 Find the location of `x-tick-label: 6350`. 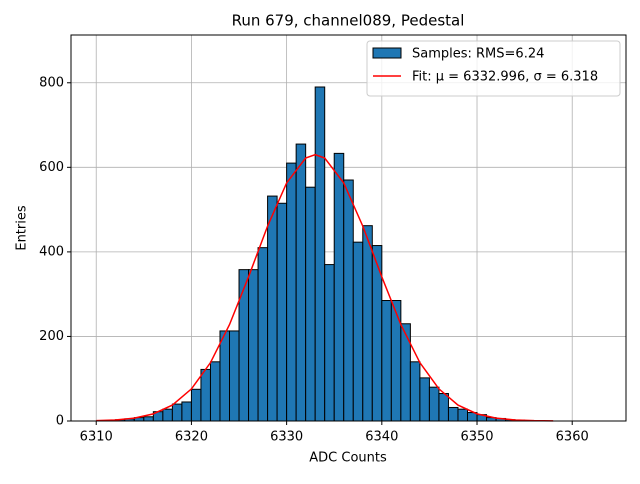

x-tick-label: 6350 is located at coordinates (476, 437).